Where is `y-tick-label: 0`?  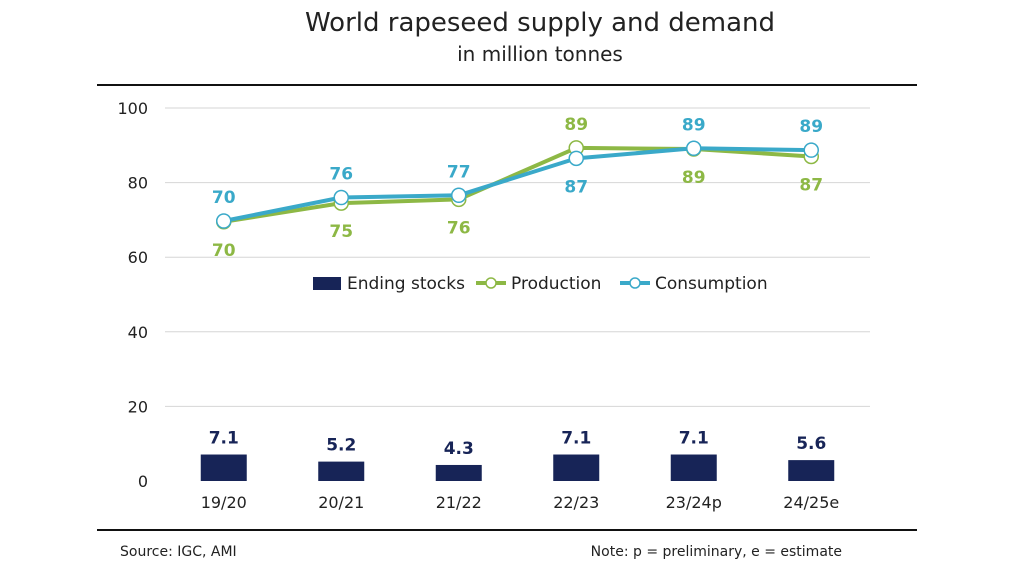 y-tick-label: 0 is located at coordinates (143, 481).